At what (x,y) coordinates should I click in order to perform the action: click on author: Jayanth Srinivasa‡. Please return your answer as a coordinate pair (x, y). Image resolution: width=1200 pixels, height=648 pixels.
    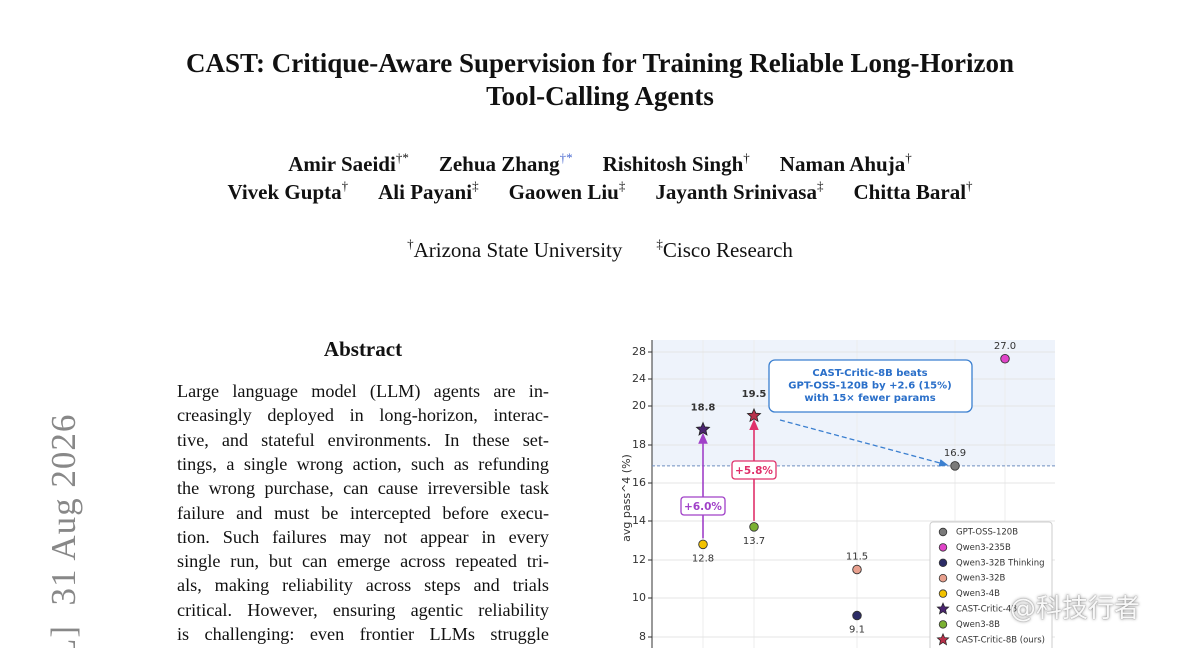
    Looking at the image, I should click on (739, 191).